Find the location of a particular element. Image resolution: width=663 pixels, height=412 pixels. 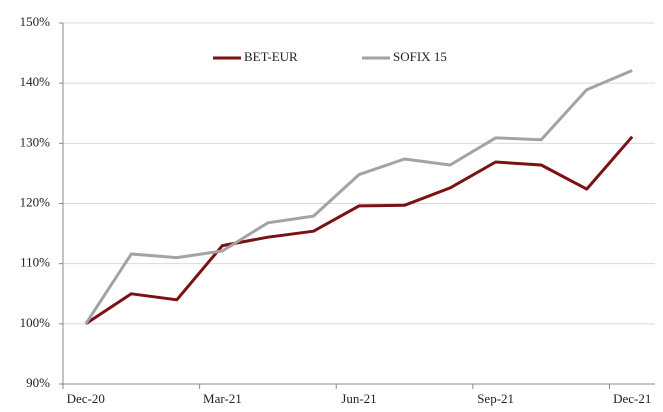

y-tick-label: 110% is located at coordinates (35, 262).